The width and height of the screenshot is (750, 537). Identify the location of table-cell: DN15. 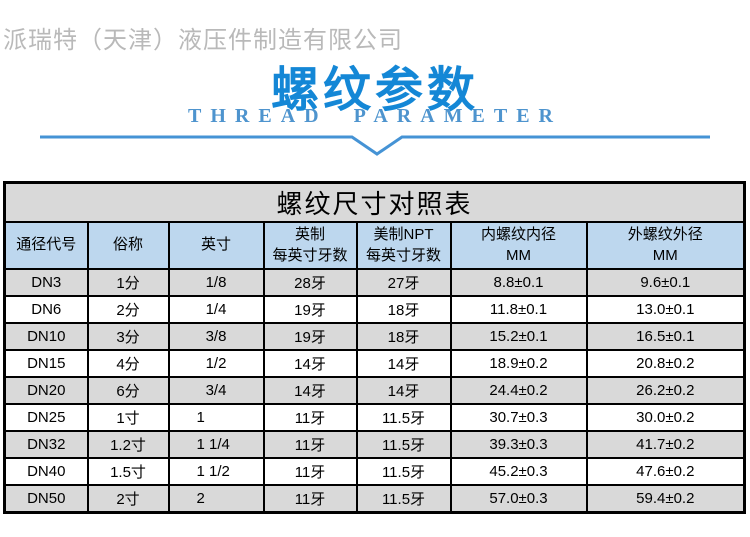
(46, 363).